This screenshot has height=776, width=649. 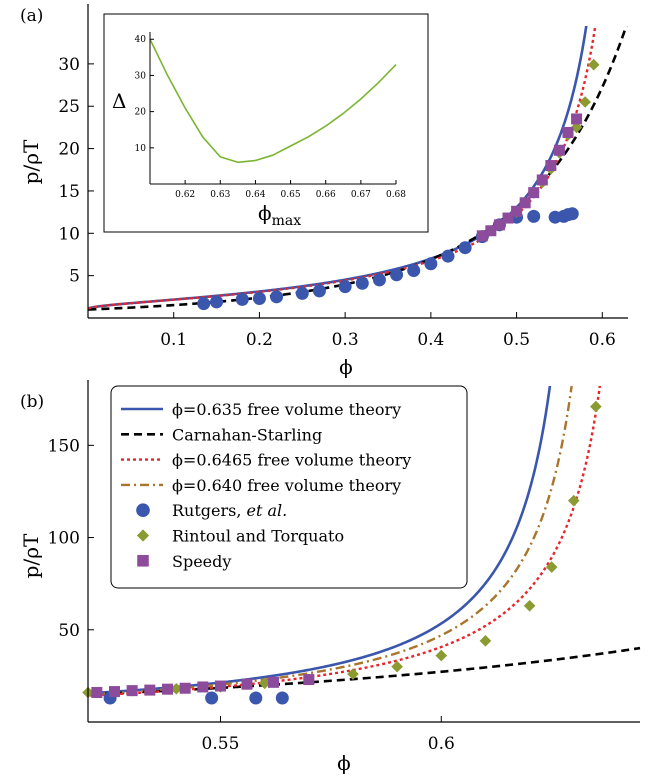 What do you see at coordinates (31, 16) in the screenshot?
I see `panel-a-label: (a)` at bounding box center [31, 16].